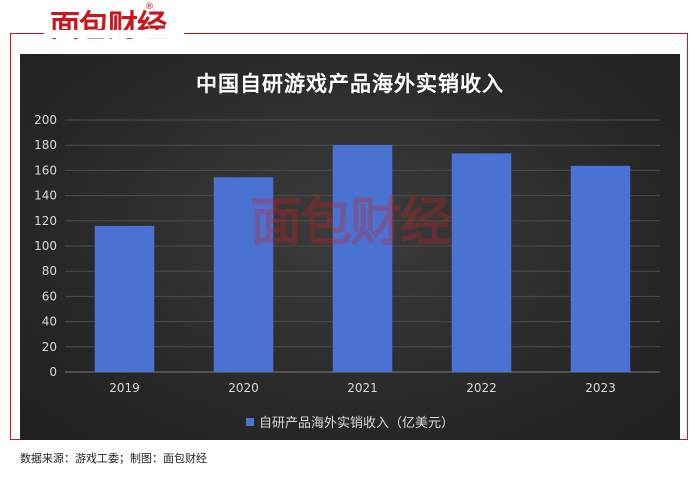 The image size is (700, 480). What do you see at coordinates (45, 196) in the screenshot?
I see `y-tick-label: 140` at bounding box center [45, 196].